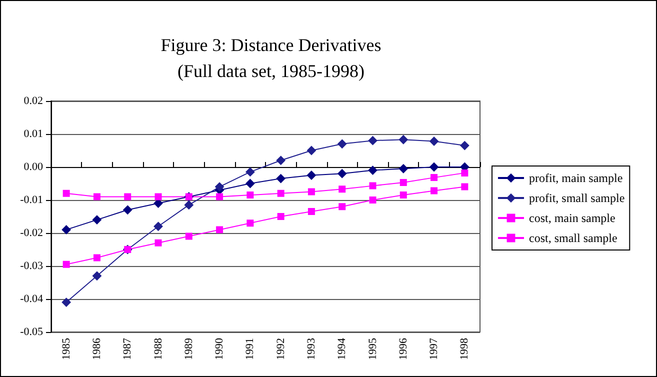 Image resolution: width=657 pixels, height=377 pixels. What do you see at coordinates (573, 238) in the screenshot?
I see `legend-label: cost, small sample` at bounding box center [573, 238].